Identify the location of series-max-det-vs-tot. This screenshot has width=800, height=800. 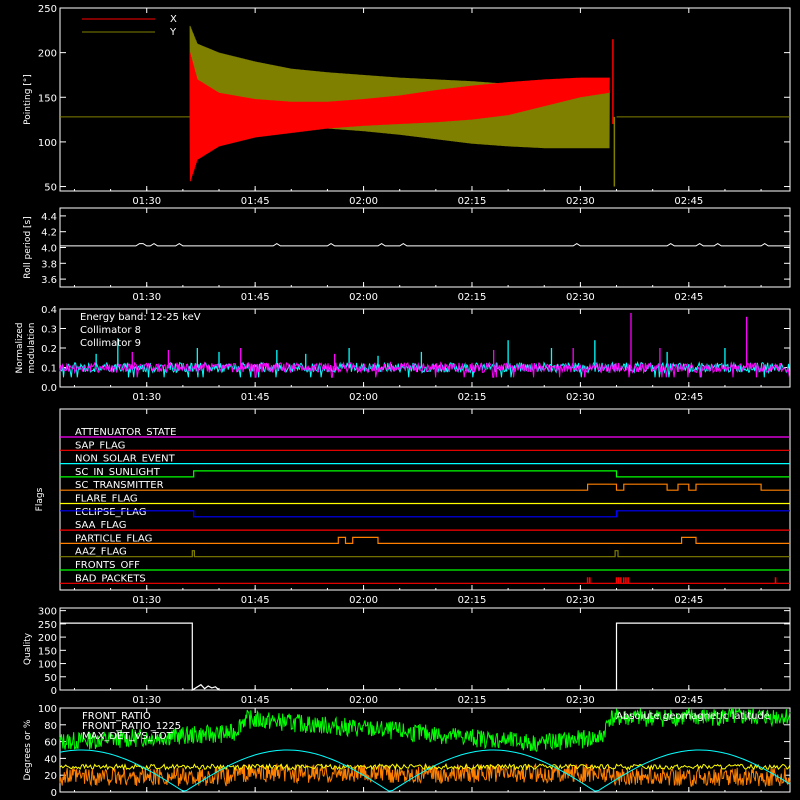
(425, 775).